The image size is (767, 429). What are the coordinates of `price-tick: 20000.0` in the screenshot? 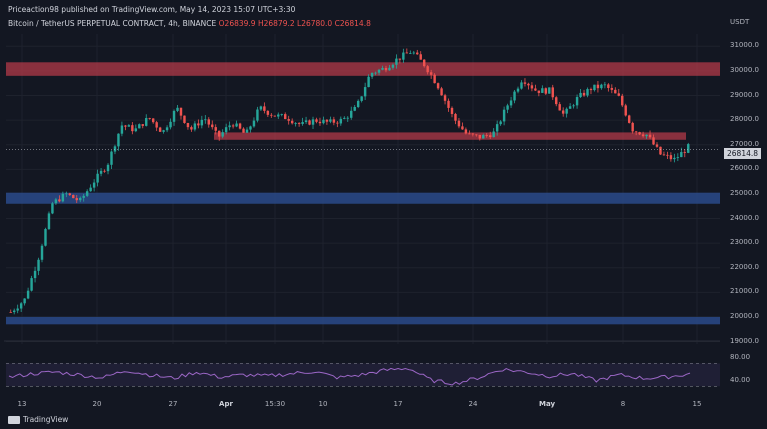 It's located at (744, 315).